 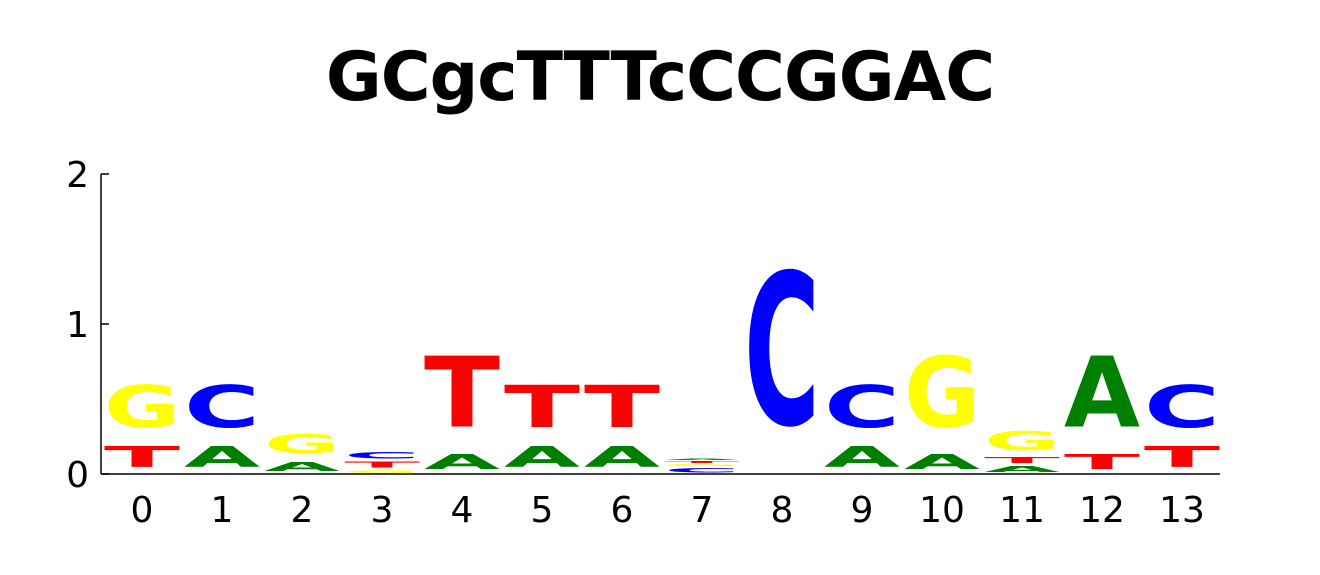 What do you see at coordinates (542, 510) in the screenshot?
I see `x-tick-label: 5` at bounding box center [542, 510].